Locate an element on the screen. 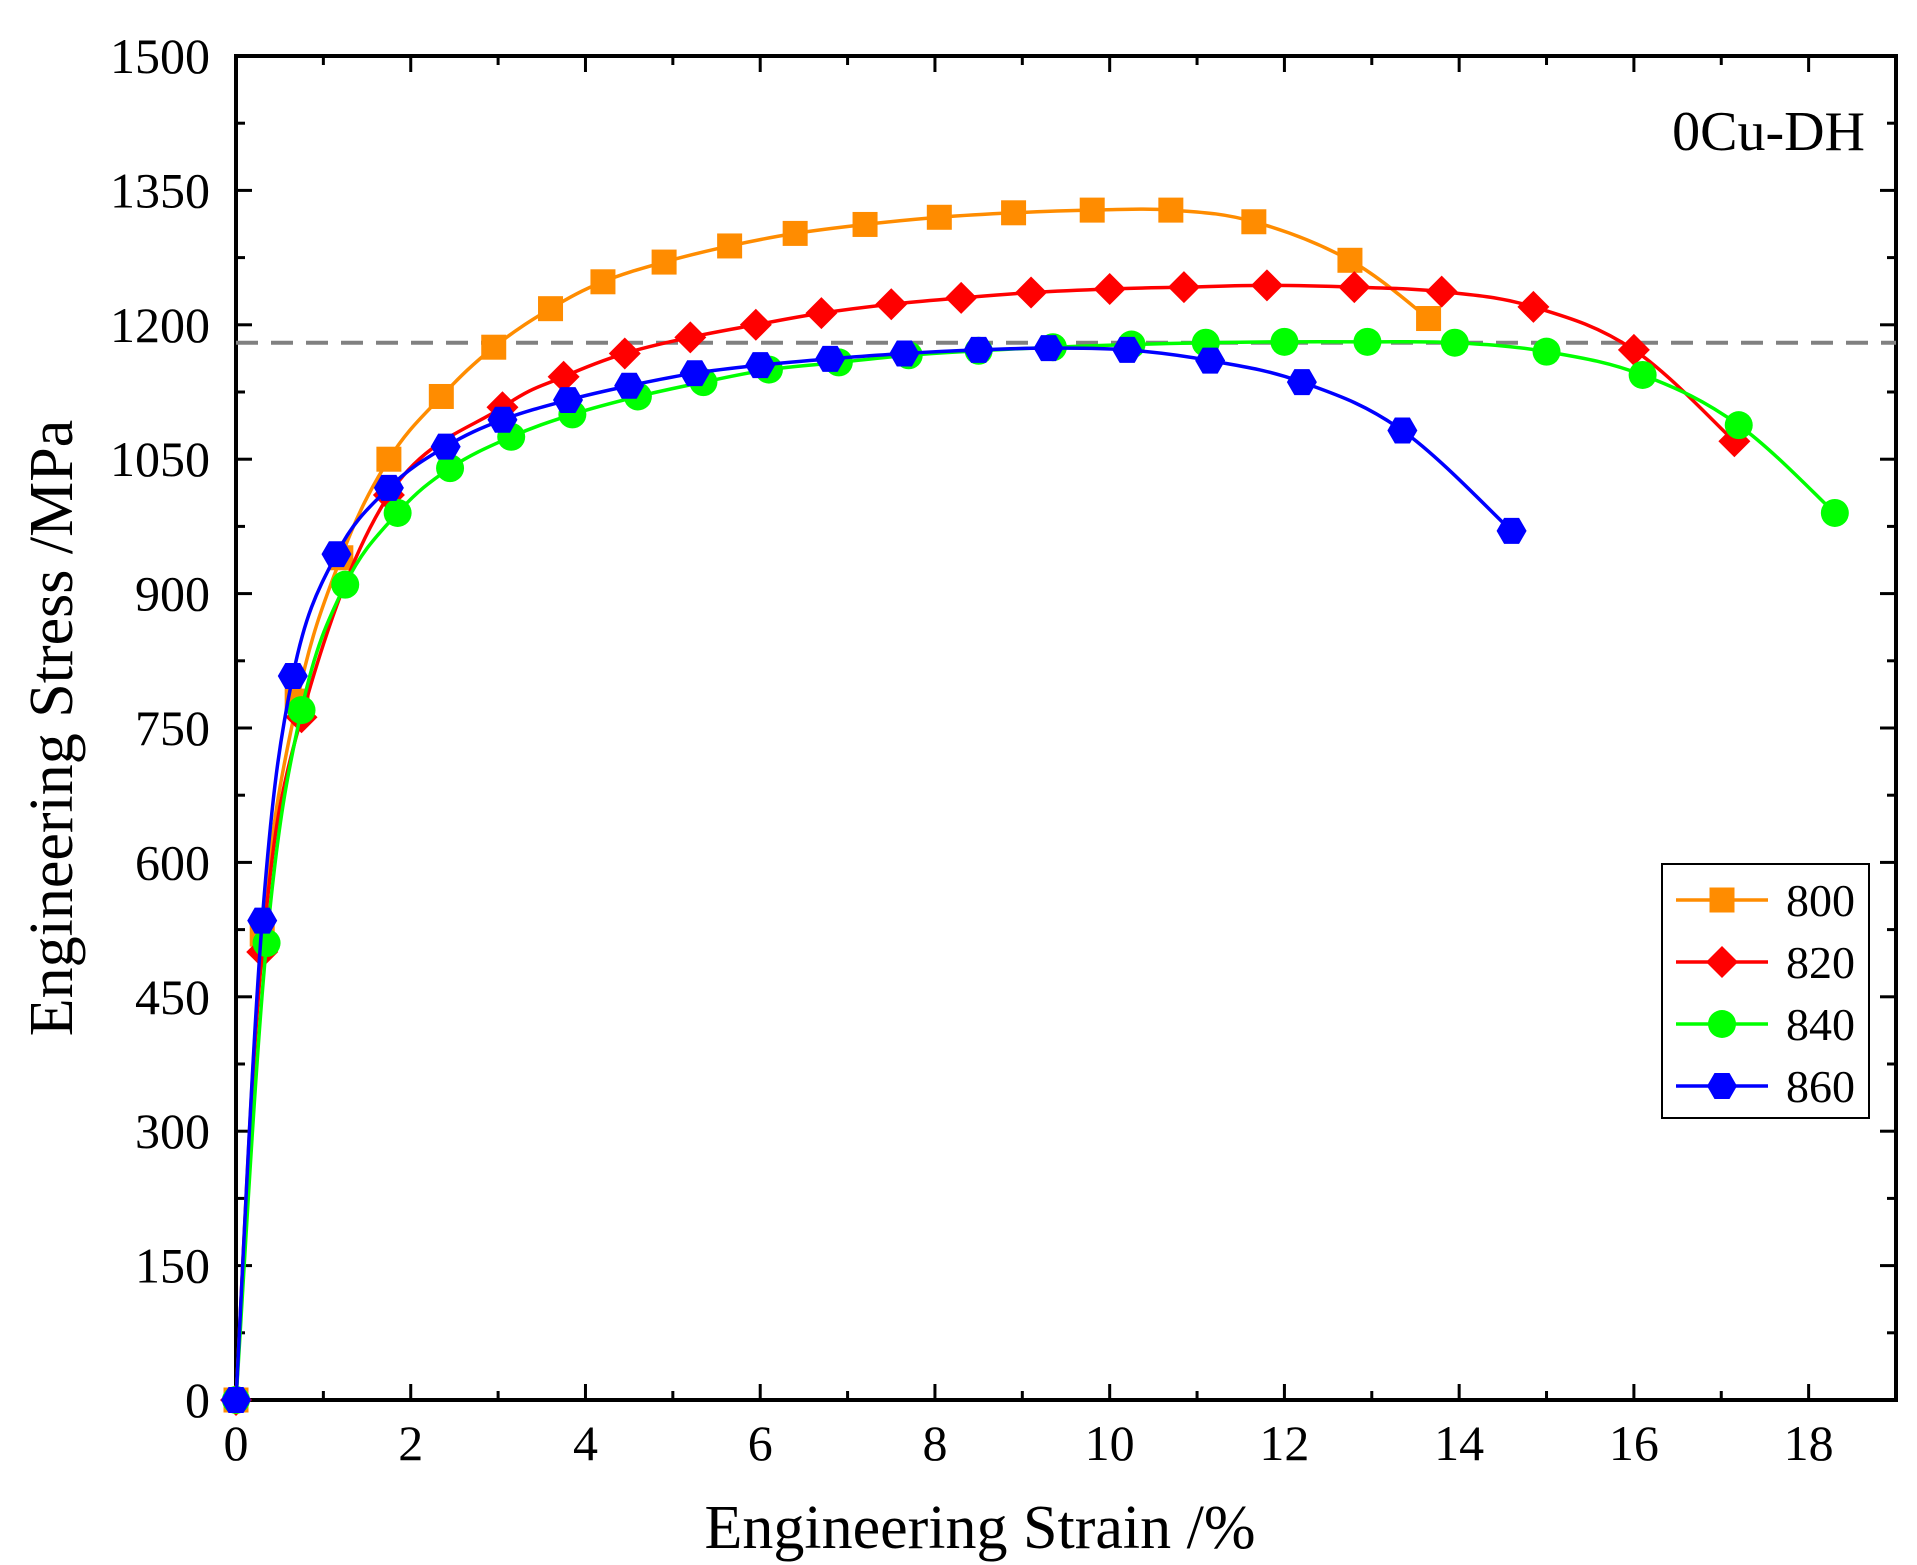 This screenshot has height=1565, width=1917. y-tick-label: 0 is located at coordinates (197, 1400).